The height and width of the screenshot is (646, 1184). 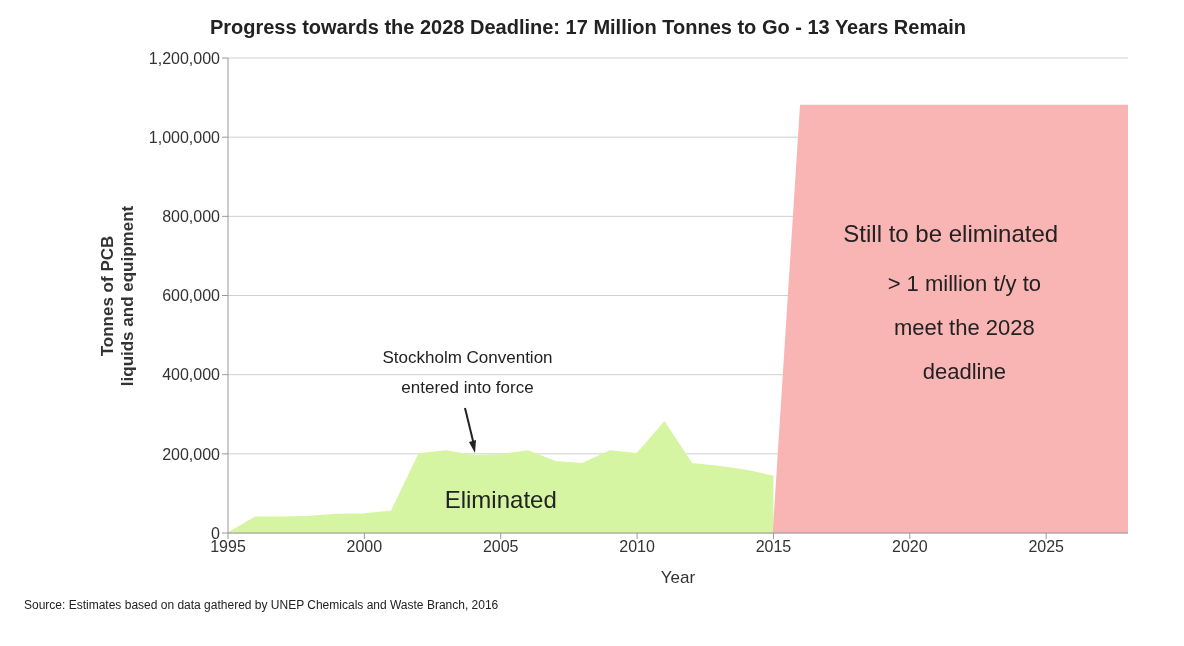 I want to click on y-tick-label: 1,200,000, so click(x=184, y=58).